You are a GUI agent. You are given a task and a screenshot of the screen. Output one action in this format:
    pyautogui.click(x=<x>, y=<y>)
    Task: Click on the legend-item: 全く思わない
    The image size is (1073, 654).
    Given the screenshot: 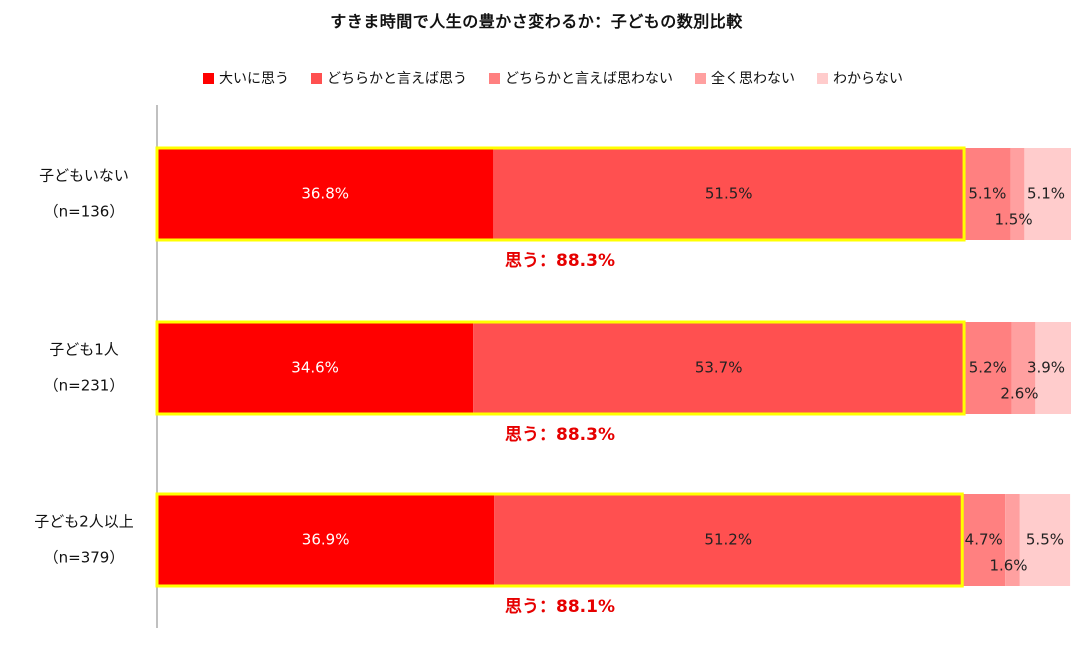 What is the action you would take?
    pyautogui.click(x=745, y=78)
    